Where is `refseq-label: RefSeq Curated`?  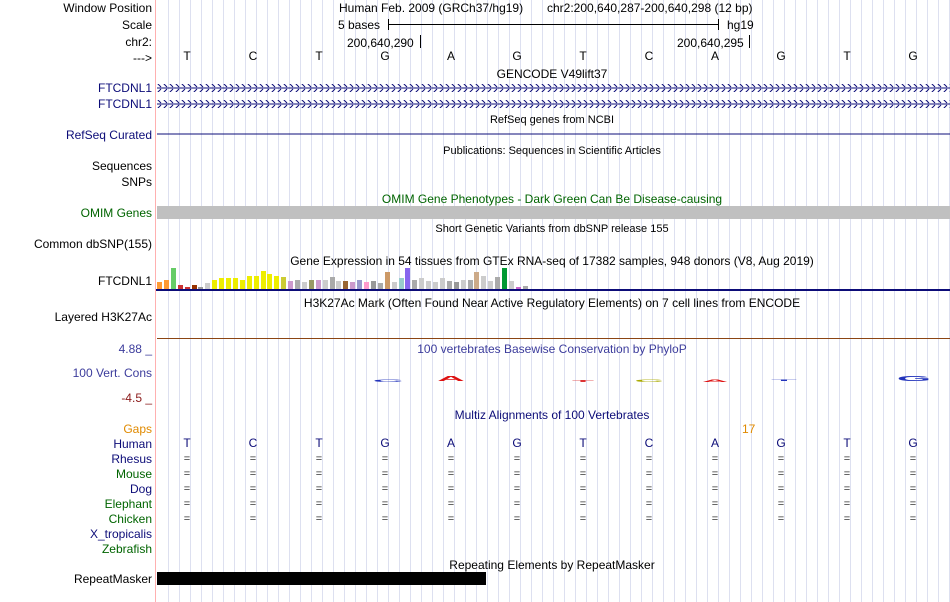 refseq-label: RefSeq Curated is located at coordinates (108, 135).